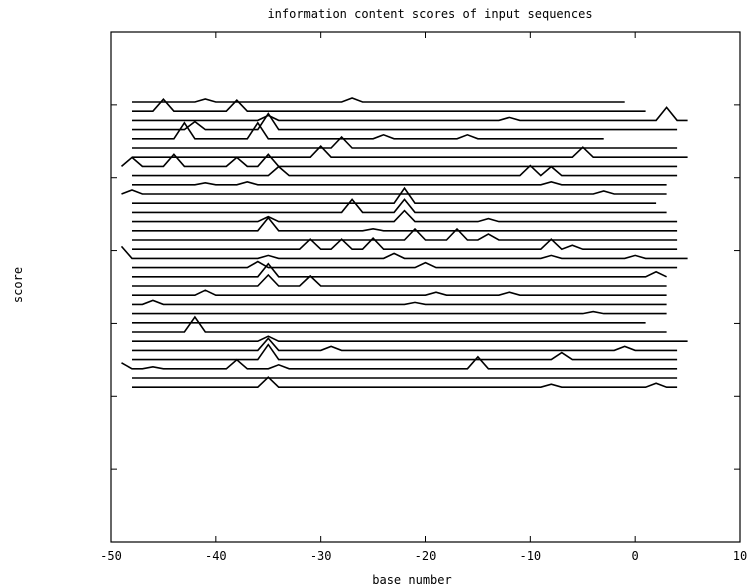  Describe the element at coordinates (321, 556) in the screenshot. I see `x-tick-label: -30` at that location.